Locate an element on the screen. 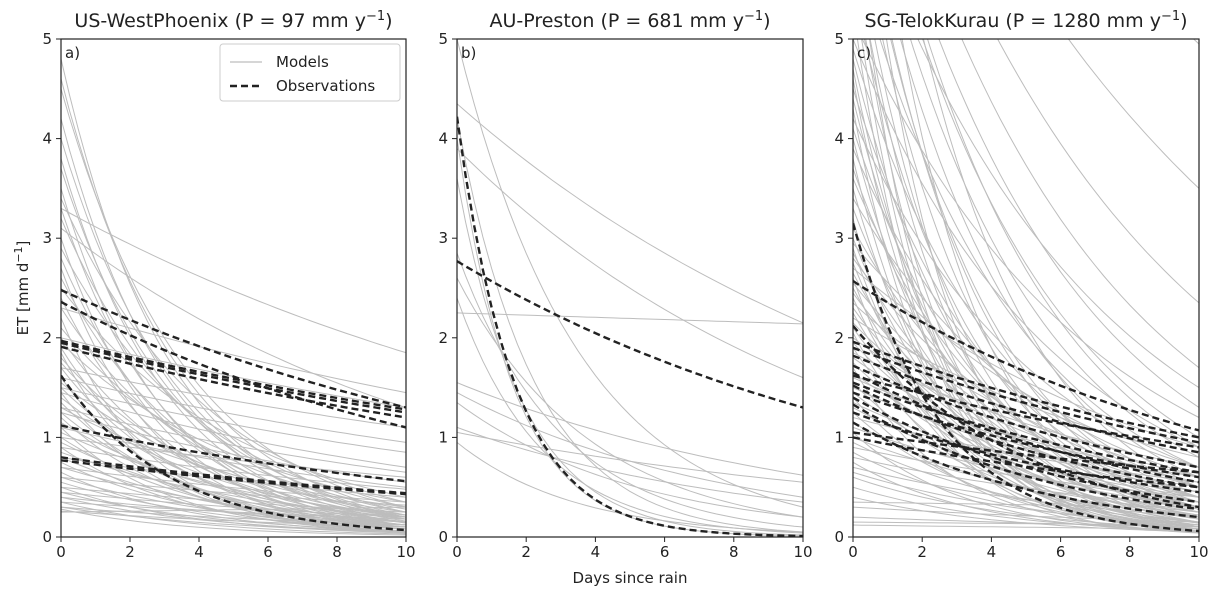 This screenshot has width=1215, height=591. legend-observations-label: Observations is located at coordinates (325, 86).